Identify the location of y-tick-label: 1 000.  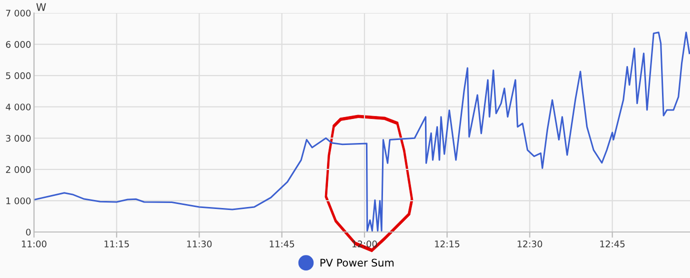
(18, 200).